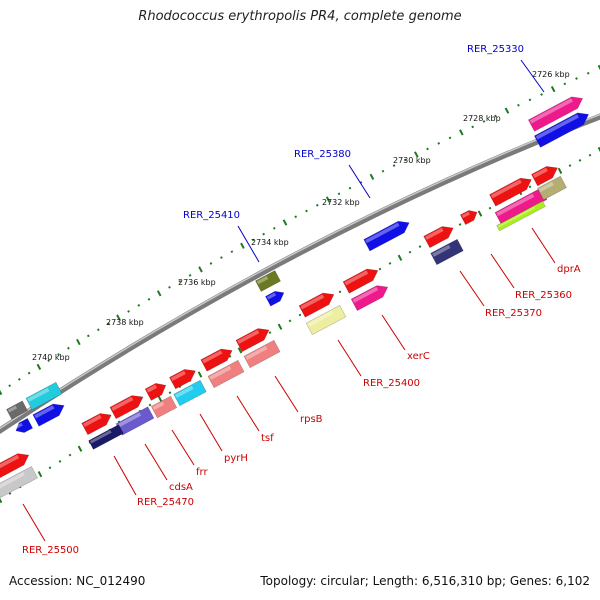 Image resolution: width=600 pixels, height=600 pixels. What do you see at coordinates (50, 550) in the screenshot?
I see `gene-label: RER_25500` at bounding box center [50, 550].